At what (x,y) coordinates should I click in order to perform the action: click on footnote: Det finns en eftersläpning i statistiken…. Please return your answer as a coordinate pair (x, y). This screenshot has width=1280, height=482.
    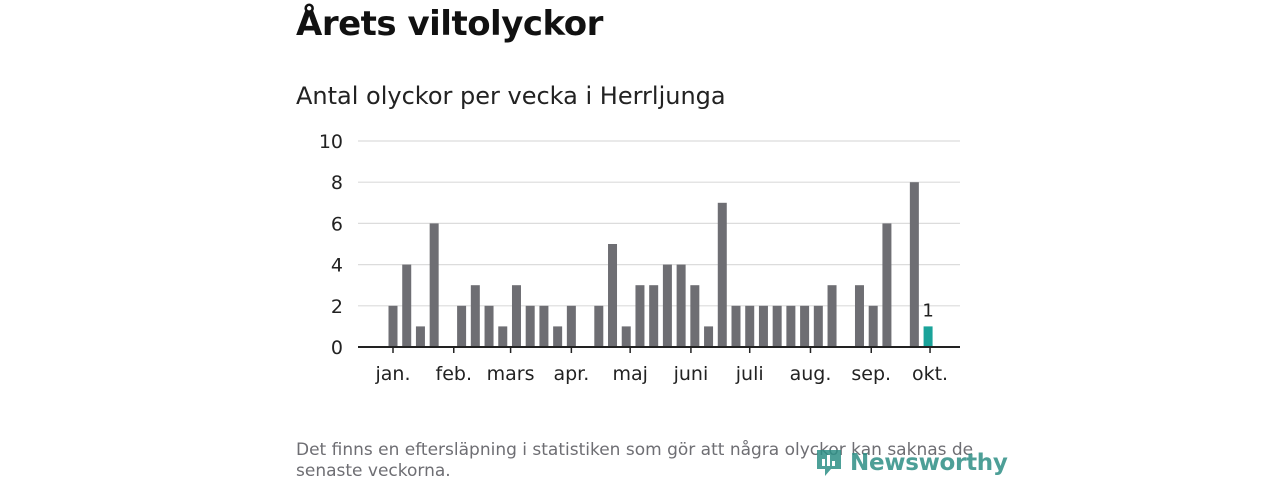
    Looking at the image, I should click on (635, 460).